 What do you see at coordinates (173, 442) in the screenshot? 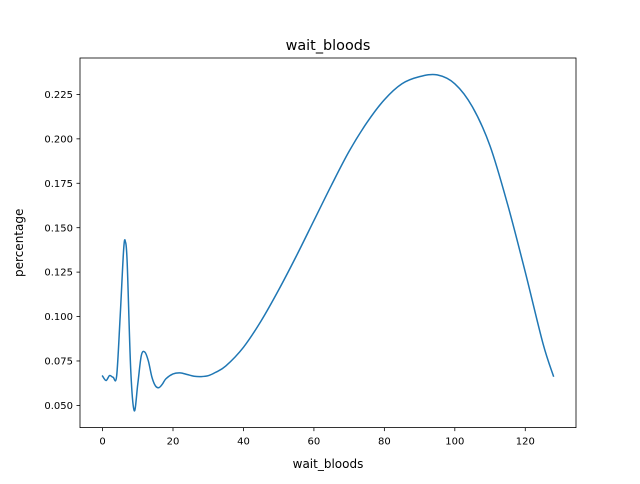
I see `x-tick-label: 20` at bounding box center [173, 442].